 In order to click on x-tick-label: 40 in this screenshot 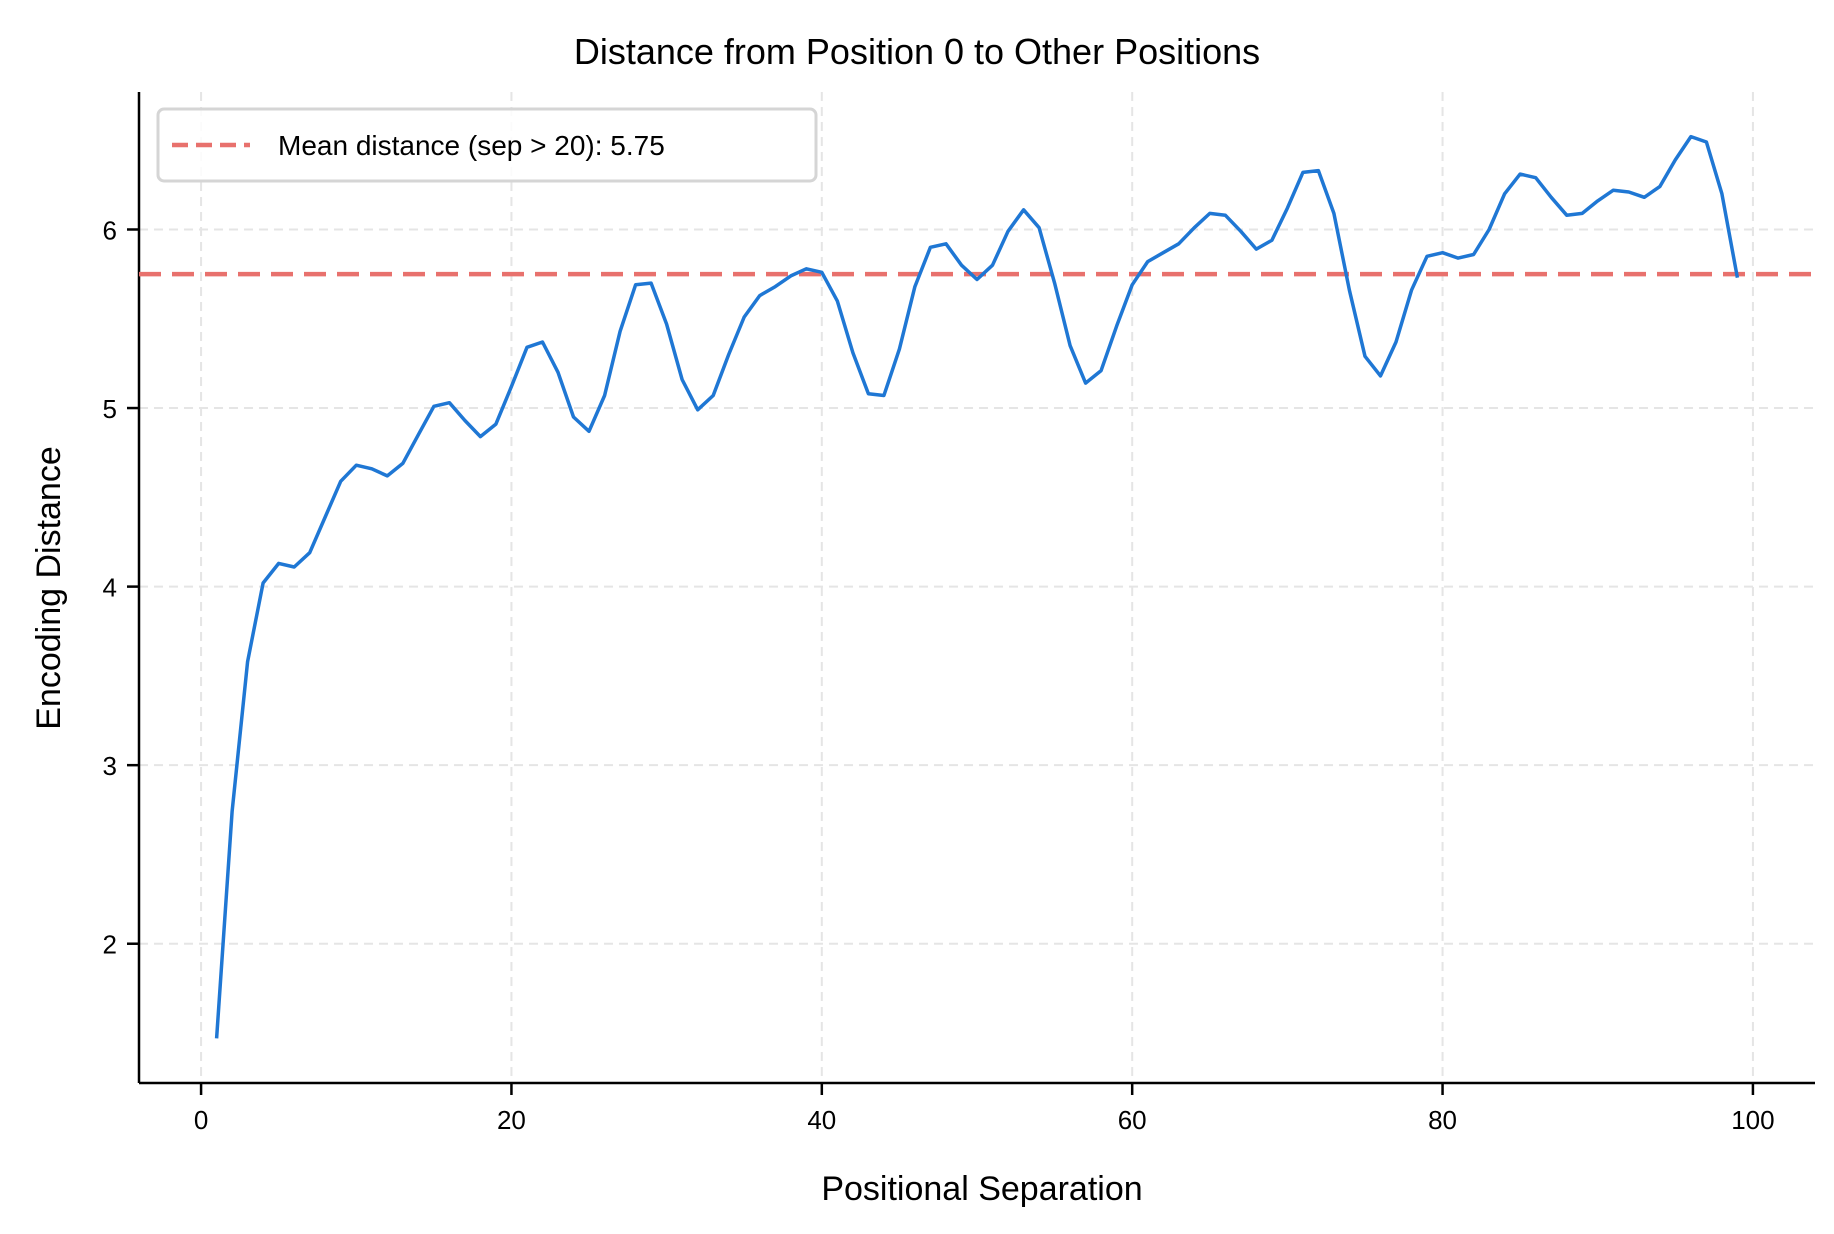, I will do `click(821, 1120)`.